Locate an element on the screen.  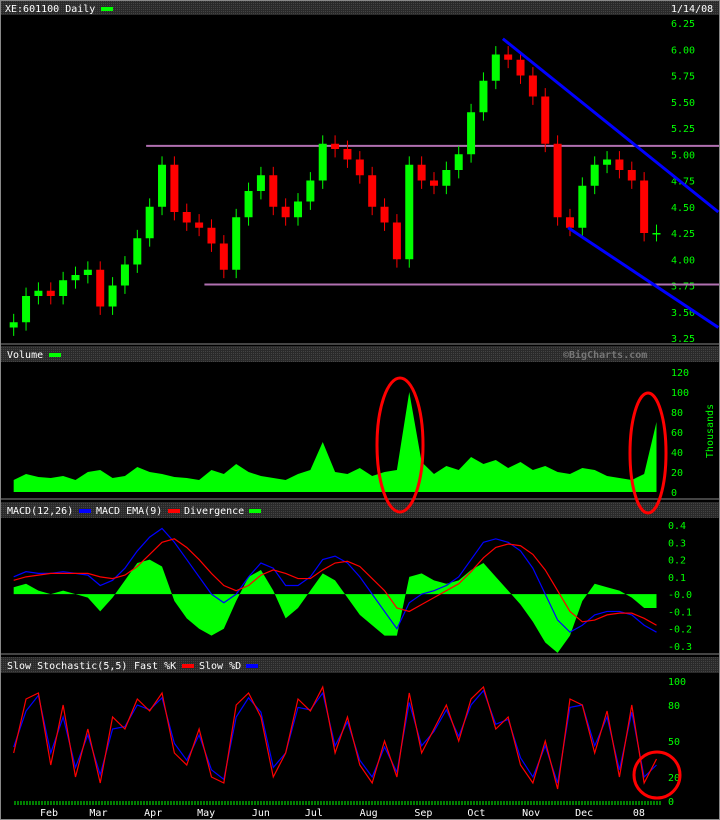
stoch-tick-label: 20 is located at coordinates (674, 778).